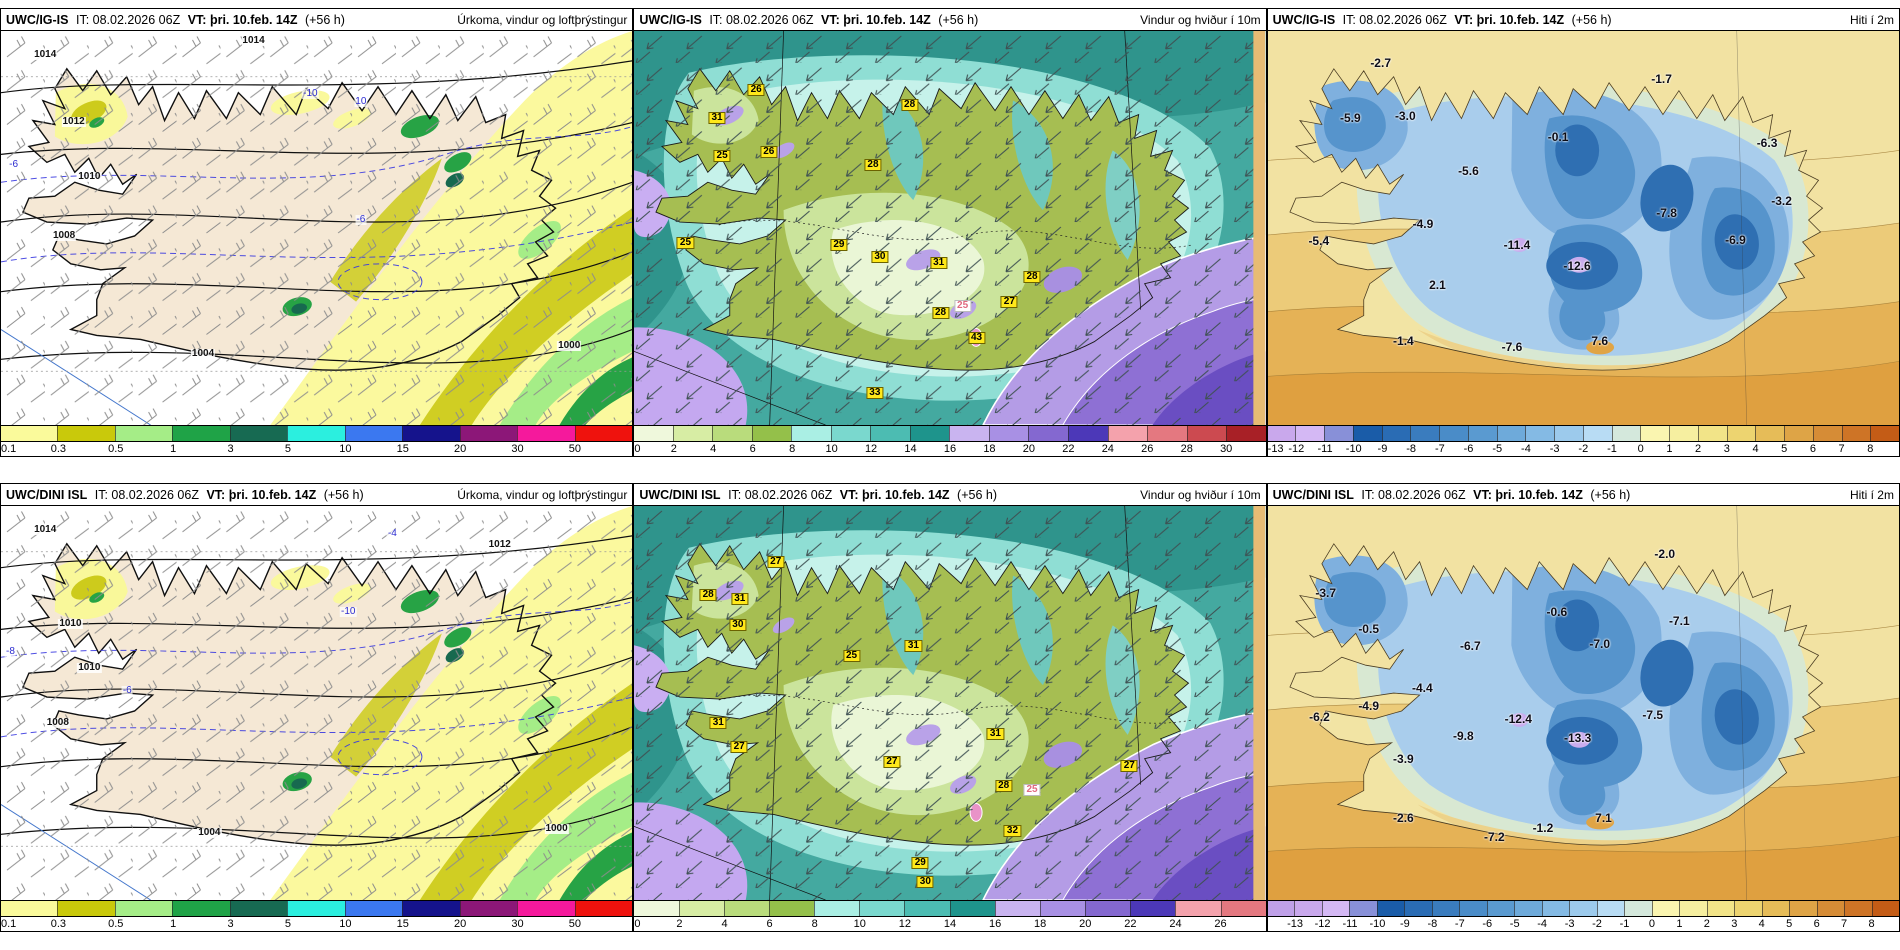  I want to click on colorbar-tick-label: 15, so click(402, 924).